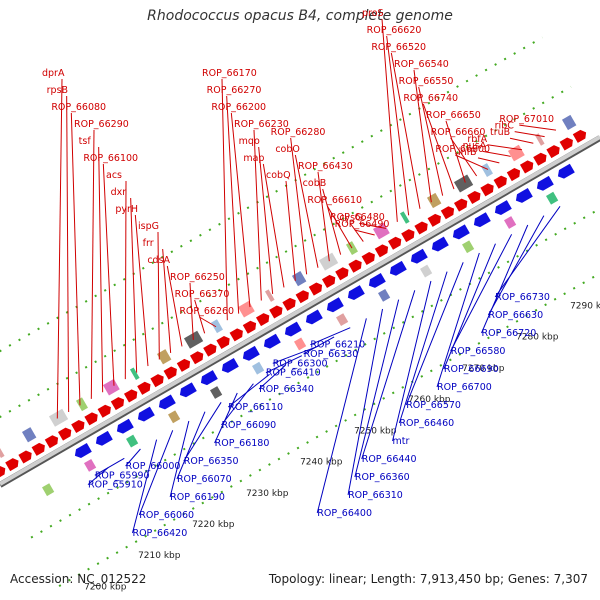  What do you see at coordinates (344, 513) in the screenshot?
I see `reverse-gene-label: ROP_66400` at bounding box center [344, 513].